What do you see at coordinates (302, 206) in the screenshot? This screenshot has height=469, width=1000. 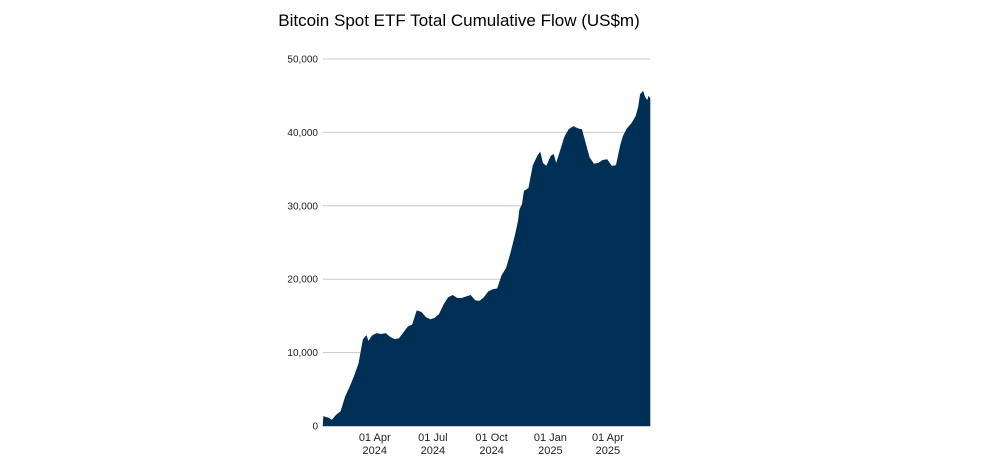 I see `y-tick-label: 30,000` at bounding box center [302, 206].